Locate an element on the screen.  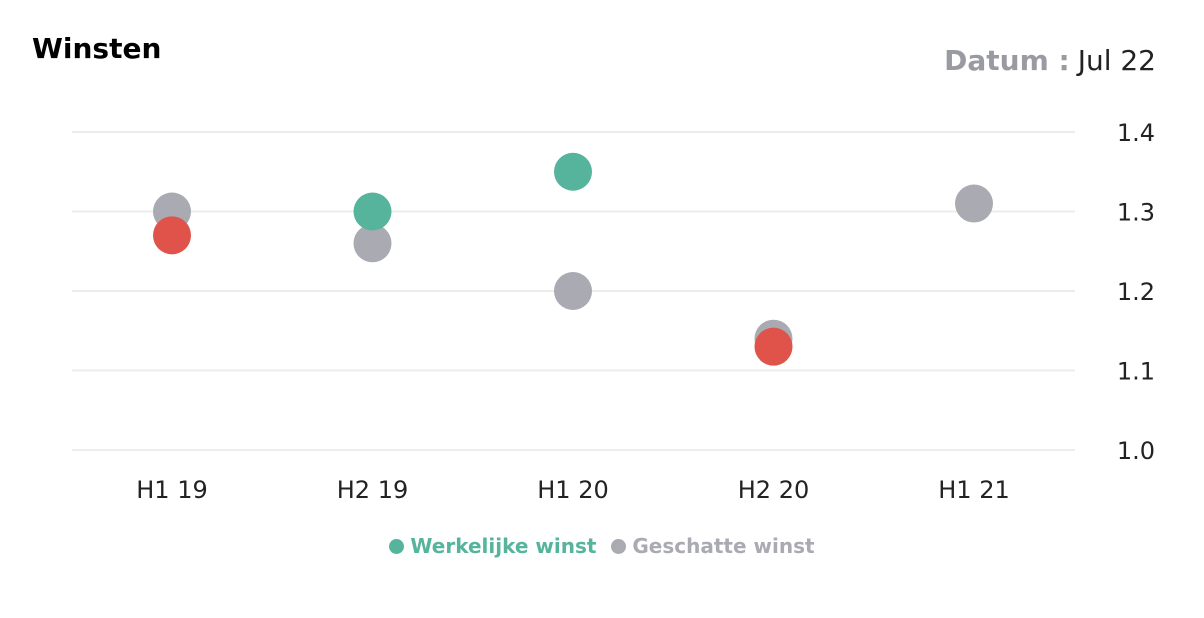
x-tick-label: H1 20 is located at coordinates (572, 490).